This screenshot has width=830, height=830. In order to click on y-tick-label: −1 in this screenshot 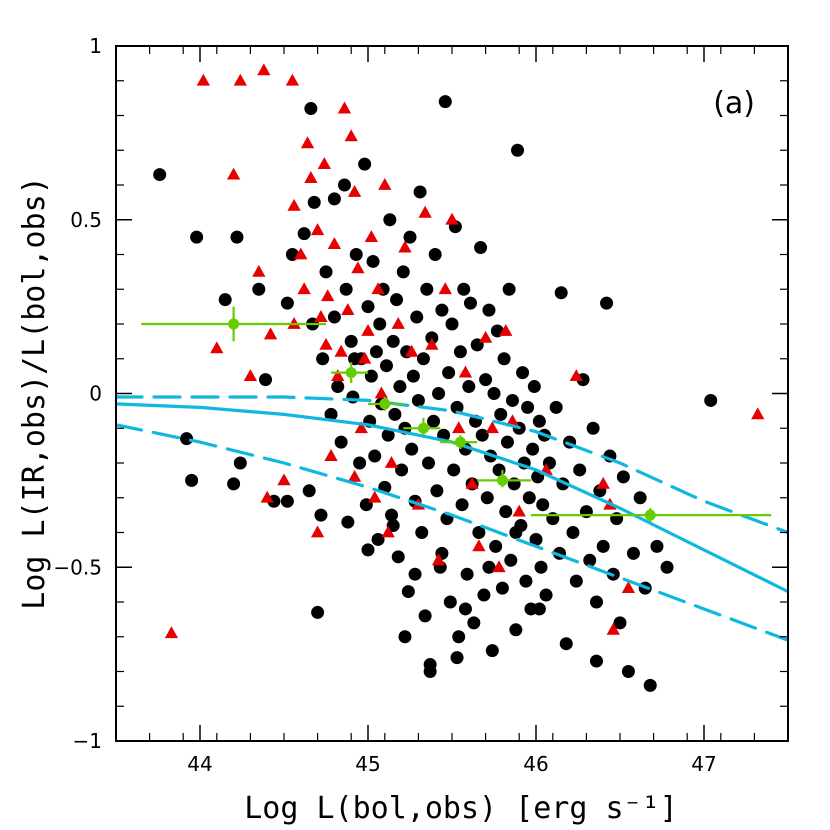, I will do `click(87, 741)`.